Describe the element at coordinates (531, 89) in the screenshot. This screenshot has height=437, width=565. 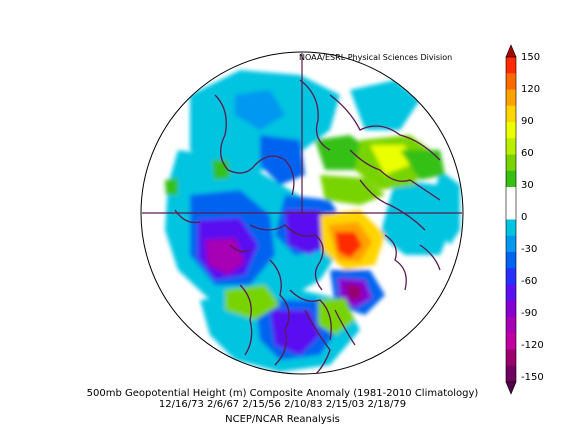
I see `colorbar-label: 120` at that location.